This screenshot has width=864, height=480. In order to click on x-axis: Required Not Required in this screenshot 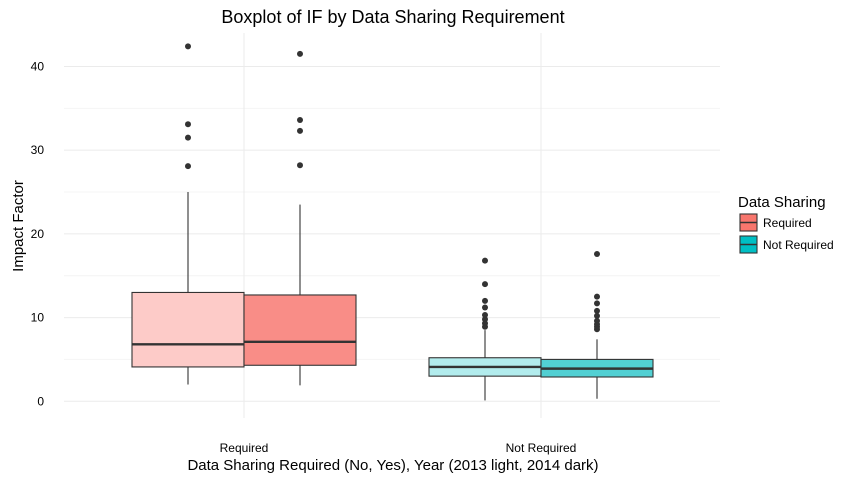, I will do `click(398, 448)`.